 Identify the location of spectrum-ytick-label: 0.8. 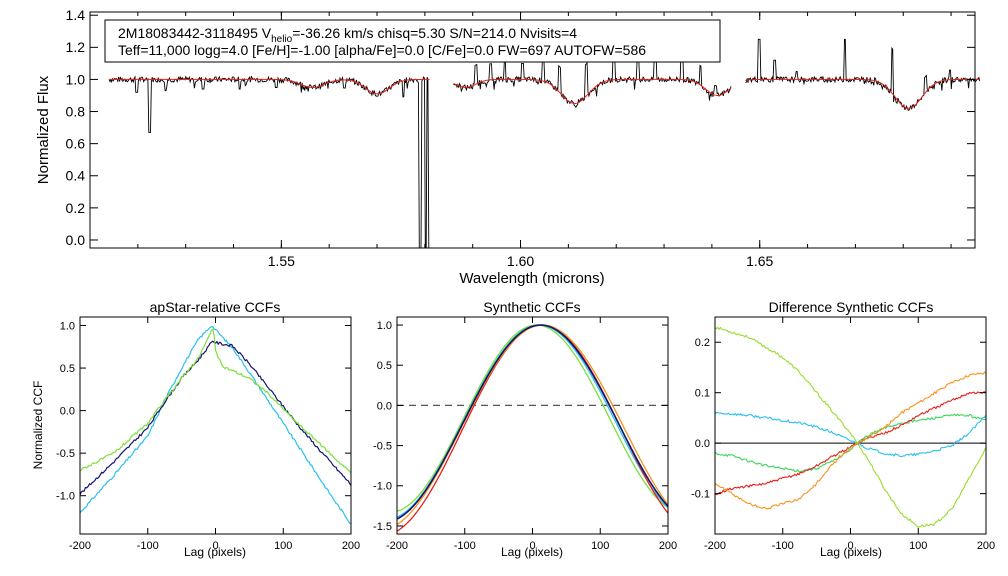
(76, 111).